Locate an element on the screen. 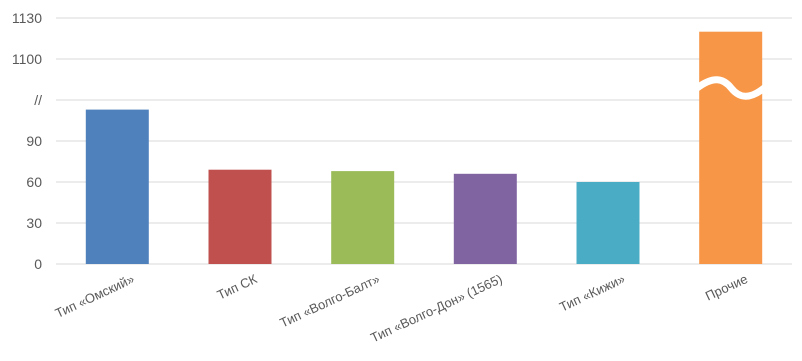  x-category-label: Тип СК is located at coordinates (237, 287).